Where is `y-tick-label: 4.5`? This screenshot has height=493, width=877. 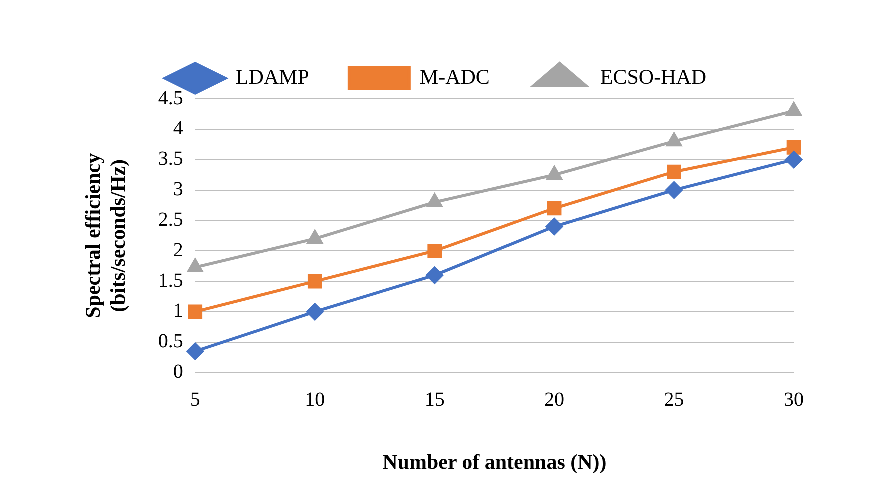
y-tick-label: 4.5 is located at coordinates (171, 98).